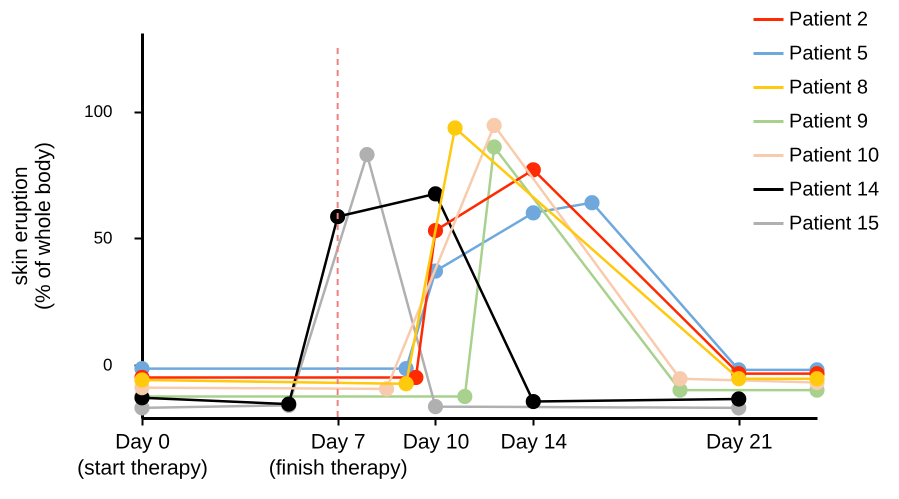 This screenshot has width=899, height=499. Describe the element at coordinates (534, 442) in the screenshot. I see `x-tick-label: Day 14` at that location.